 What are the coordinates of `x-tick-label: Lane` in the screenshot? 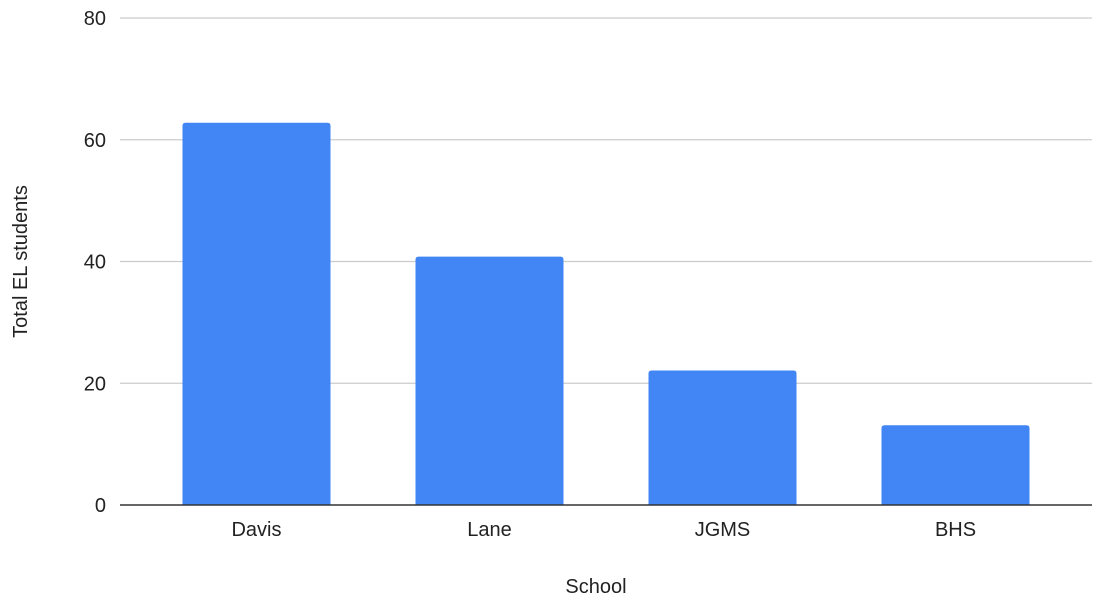 It's located at (489, 530).